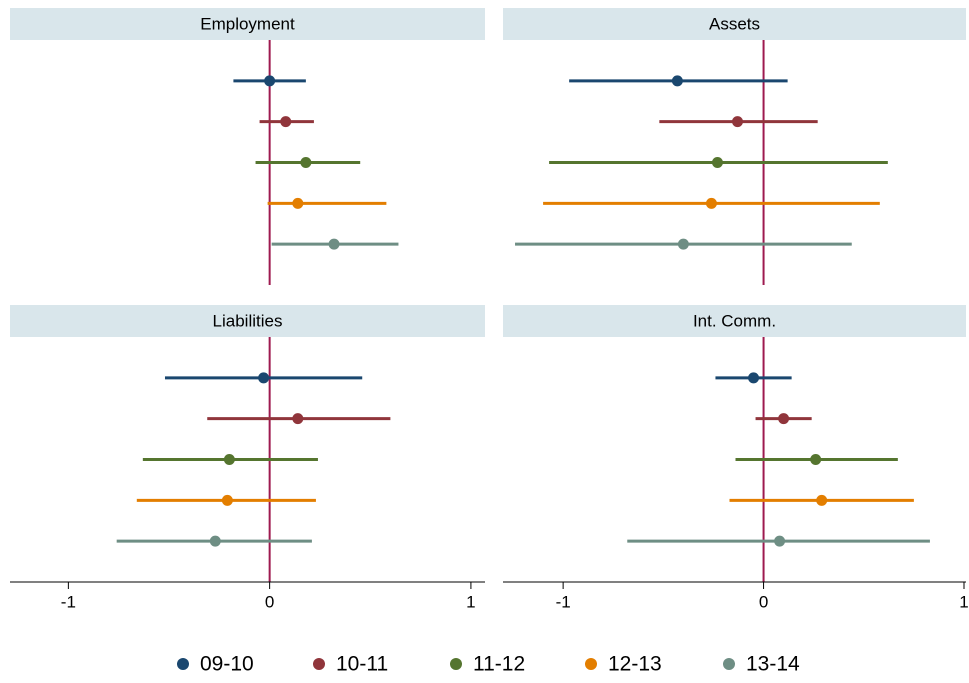 The height and width of the screenshot is (683, 969). Describe the element at coordinates (499, 664) in the screenshot. I see `legend-label: 11-12` at that location.